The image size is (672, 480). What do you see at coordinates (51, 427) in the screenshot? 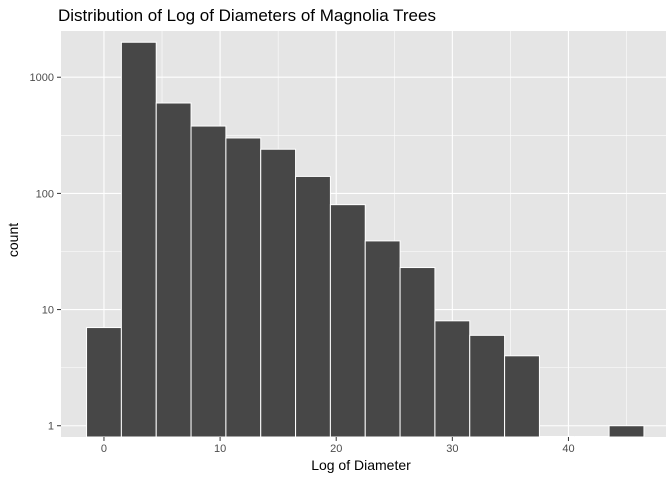
I see `y-tick-label: 1` at bounding box center [51, 427].